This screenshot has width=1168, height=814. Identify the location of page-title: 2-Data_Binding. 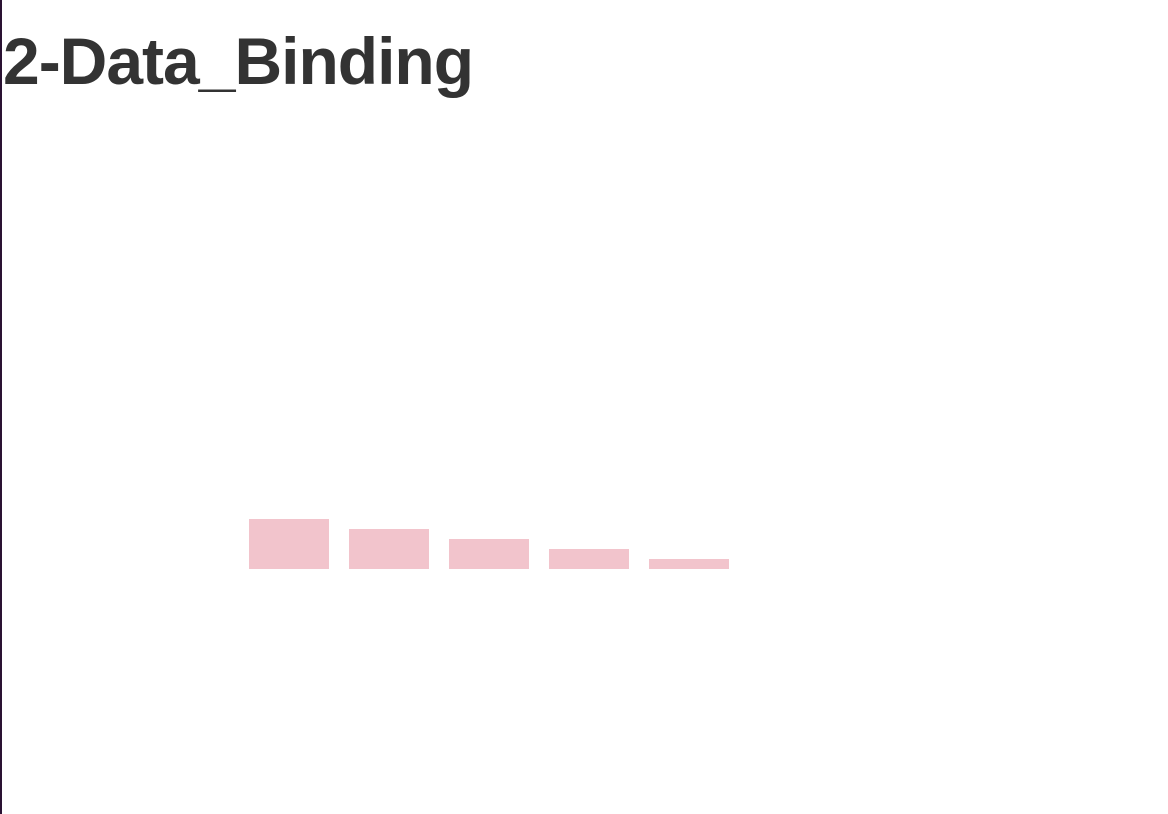
(238, 61).